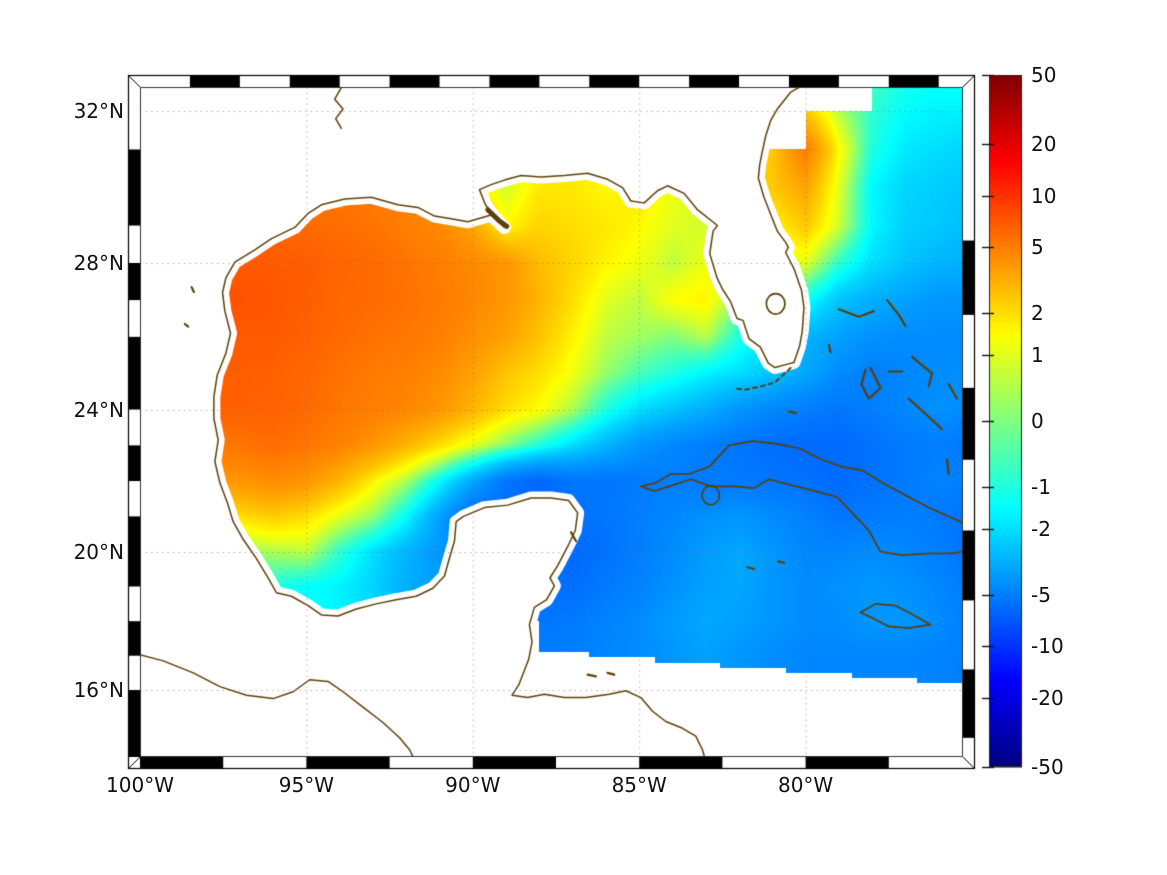 This screenshot has width=1167, height=875. I want to click on colorbar-tick-label: 20, so click(1044, 143).